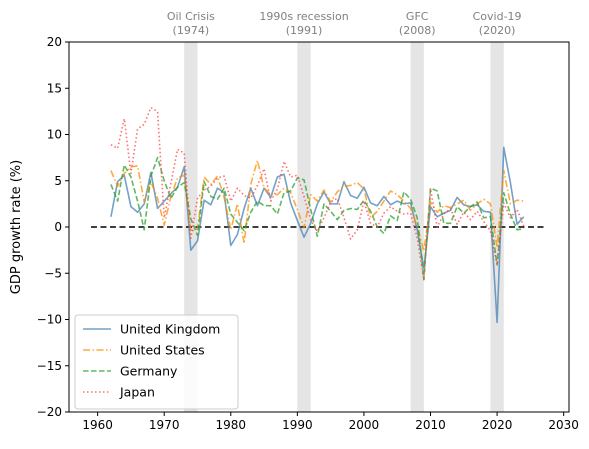 The width and height of the screenshot is (589, 449). I want to click on event-label: Covid-19, so click(497, 16).